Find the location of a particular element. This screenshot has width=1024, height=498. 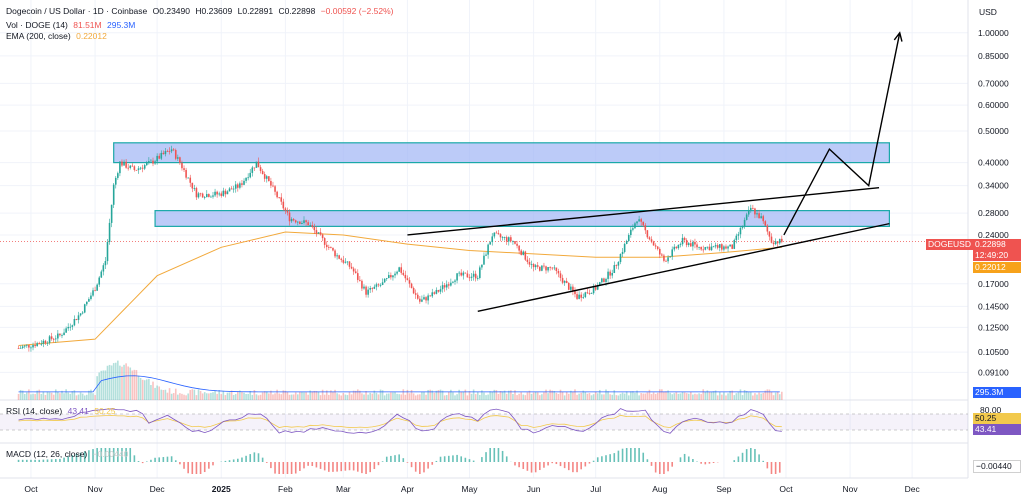

symbol-line: Dogecoin / US Dollar · 1D · Coinbase is located at coordinates (77, 11).